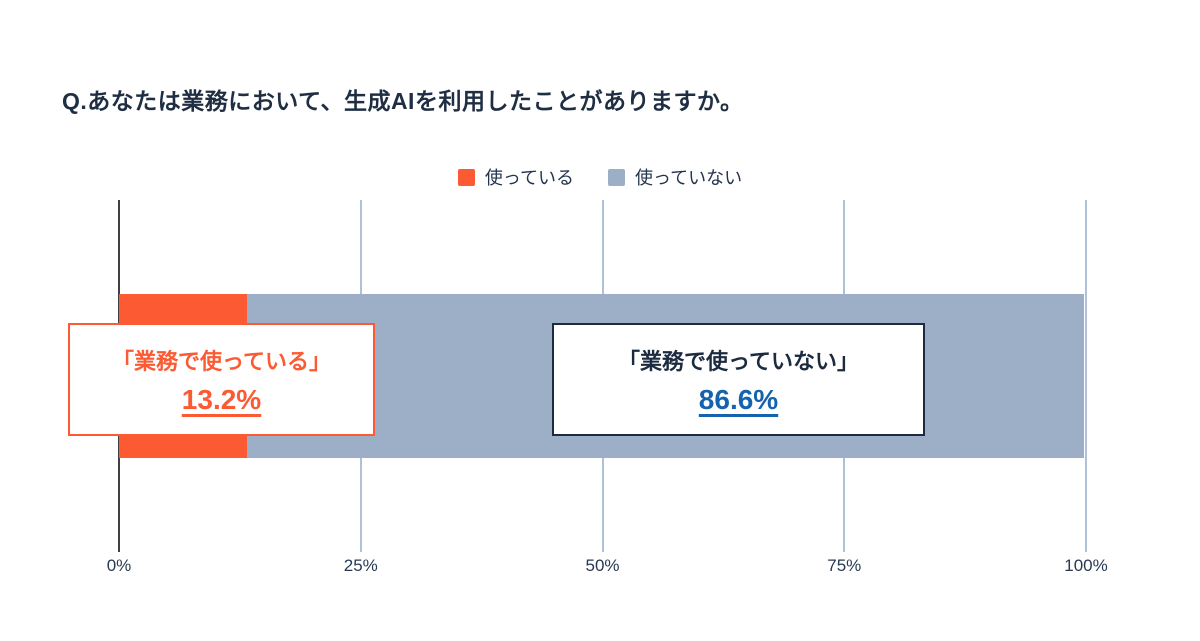  I want to click on callout-not-using-label: 「業務で使っていない」, so click(738, 361).